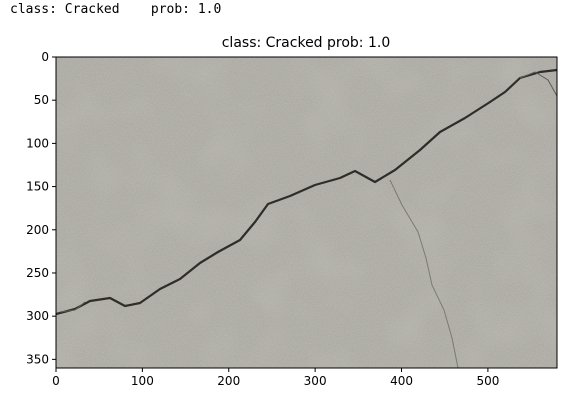 This screenshot has width=576, height=405. I want to click on y-tick-label: 350, so click(37, 359).